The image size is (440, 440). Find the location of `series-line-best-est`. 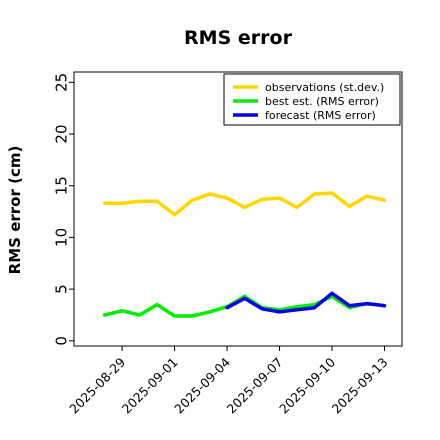

series-line-best-est is located at coordinates (244, 306).